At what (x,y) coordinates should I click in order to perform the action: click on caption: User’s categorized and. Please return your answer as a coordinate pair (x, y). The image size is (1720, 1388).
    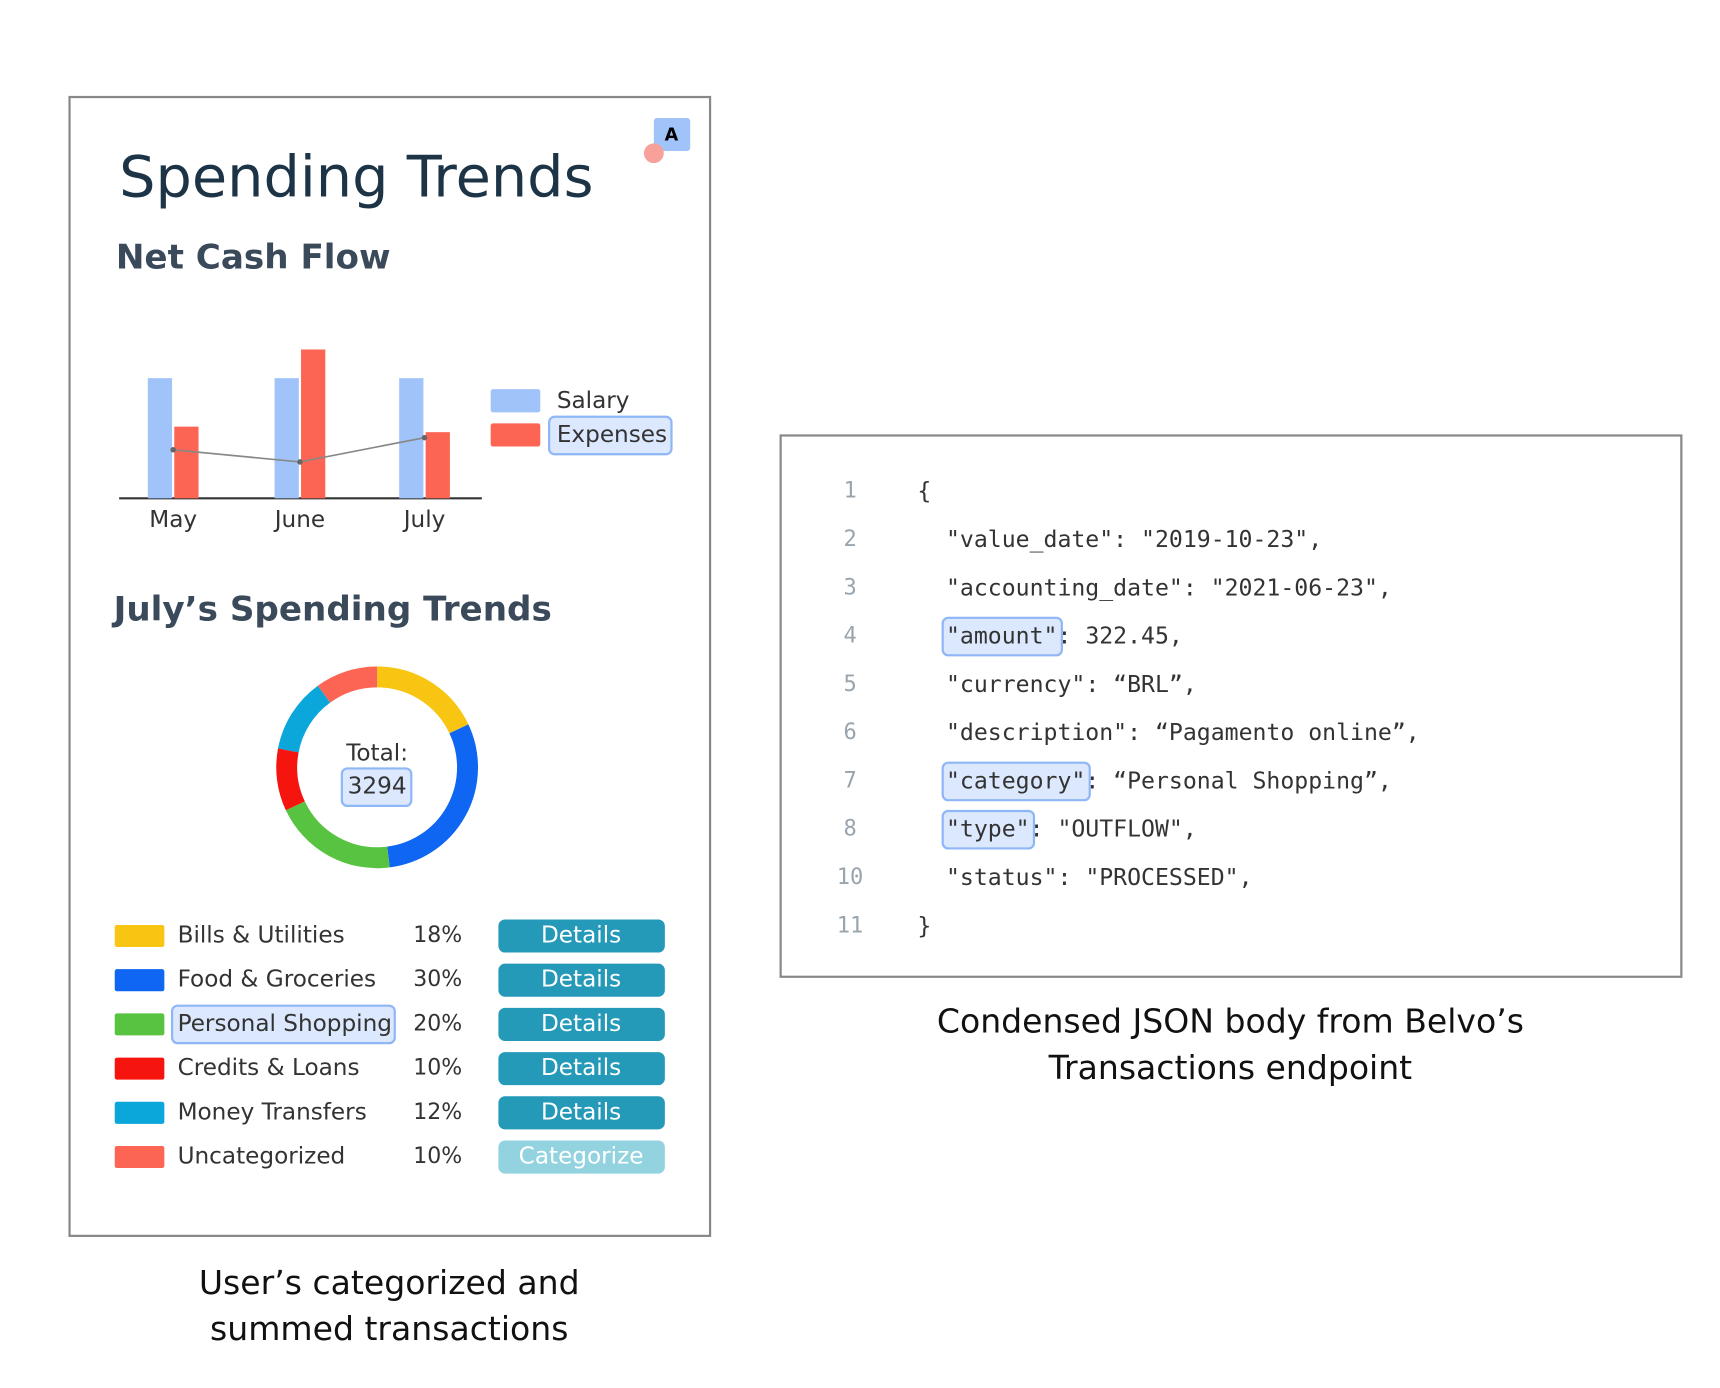
    Looking at the image, I should click on (389, 1282).